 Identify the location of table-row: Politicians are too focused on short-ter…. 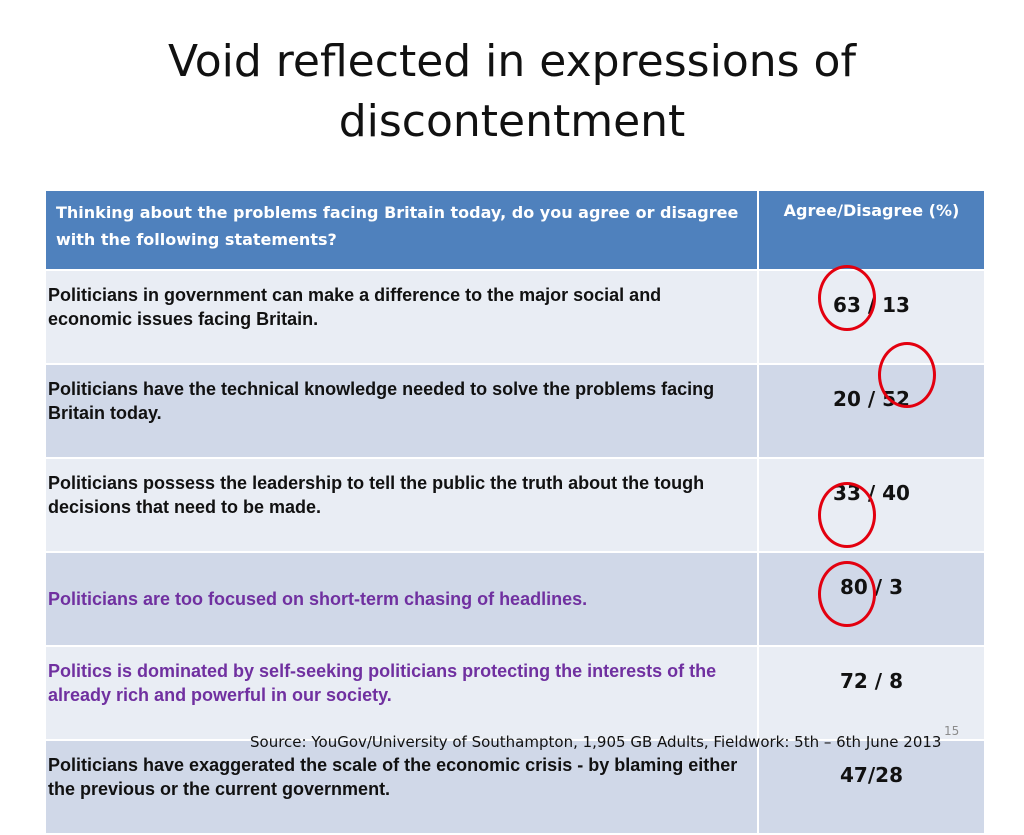
(515, 599).